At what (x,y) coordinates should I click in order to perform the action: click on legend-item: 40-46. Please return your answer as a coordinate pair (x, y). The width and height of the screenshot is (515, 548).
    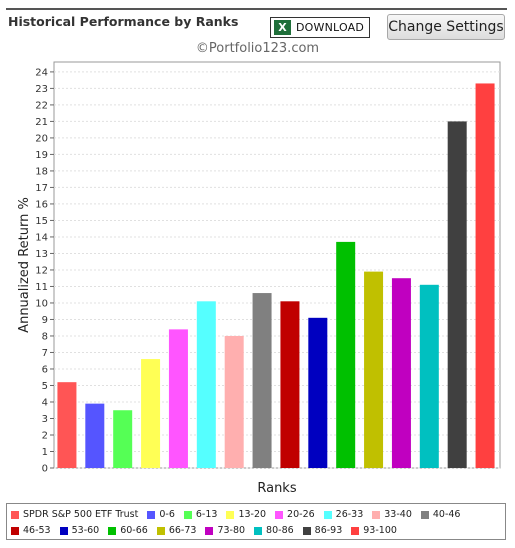
    Looking at the image, I should click on (440, 515).